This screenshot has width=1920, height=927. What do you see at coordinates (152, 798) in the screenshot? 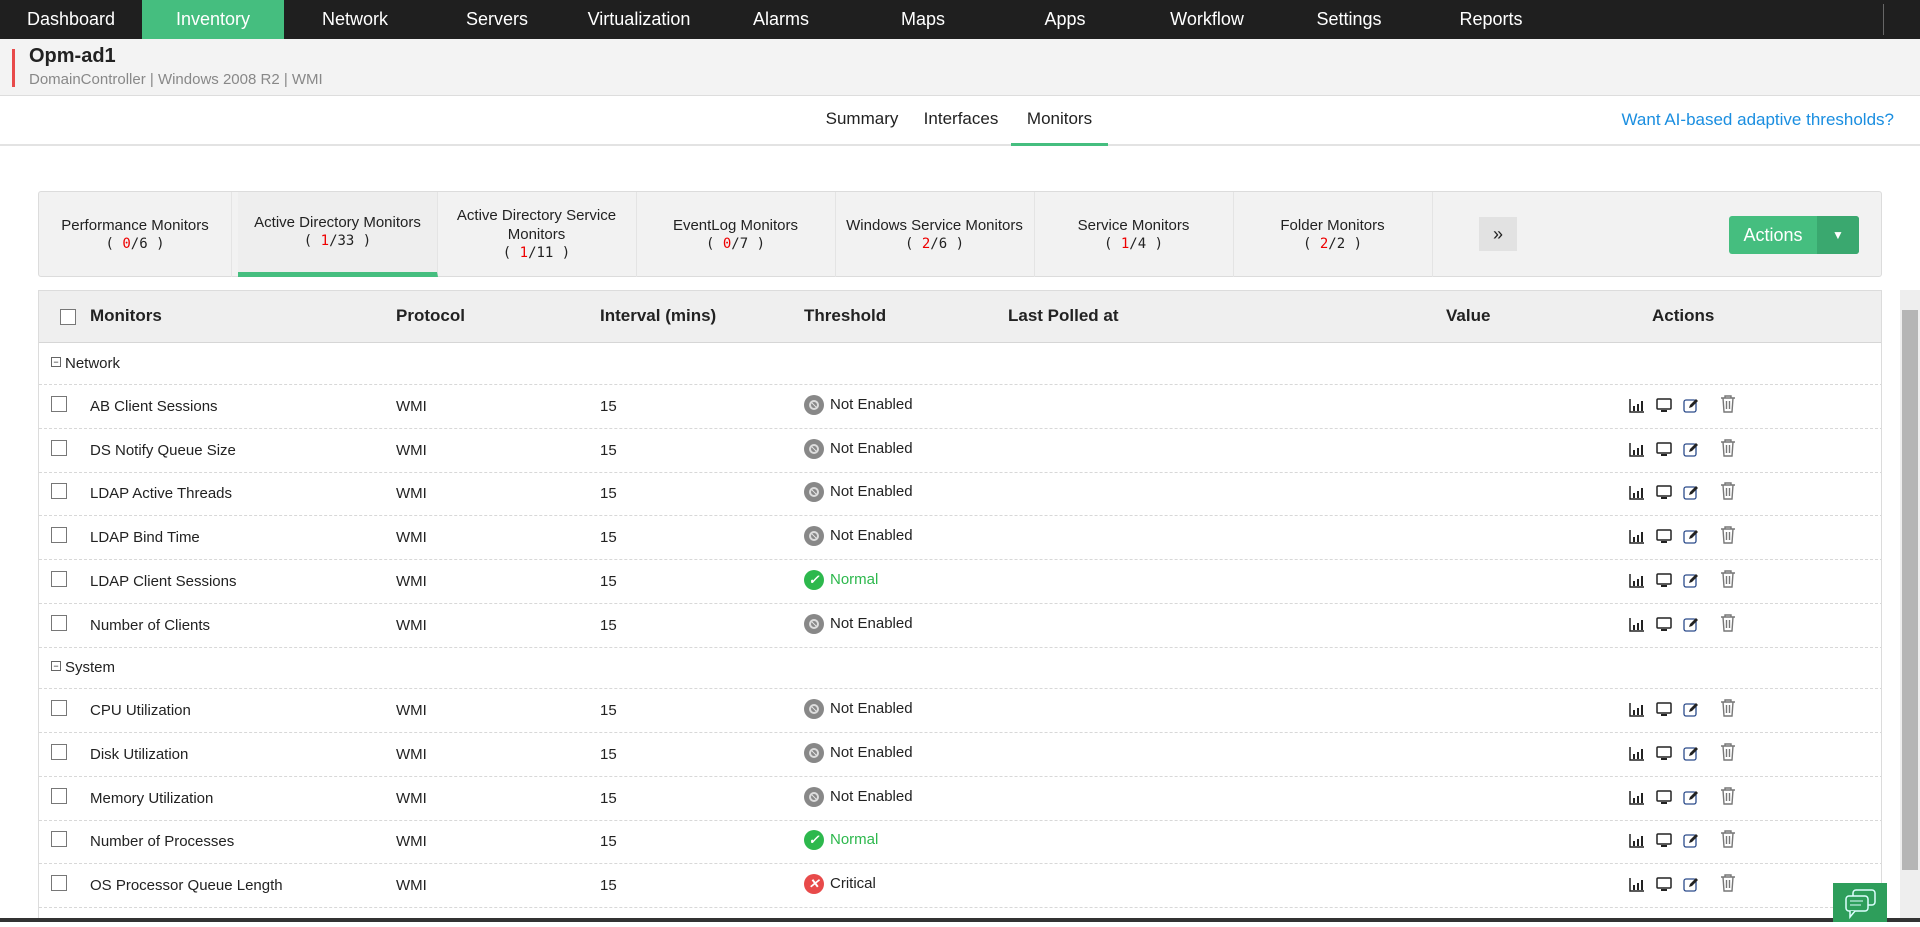
I see `monitor-name: Memory Utilization` at bounding box center [152, 798].